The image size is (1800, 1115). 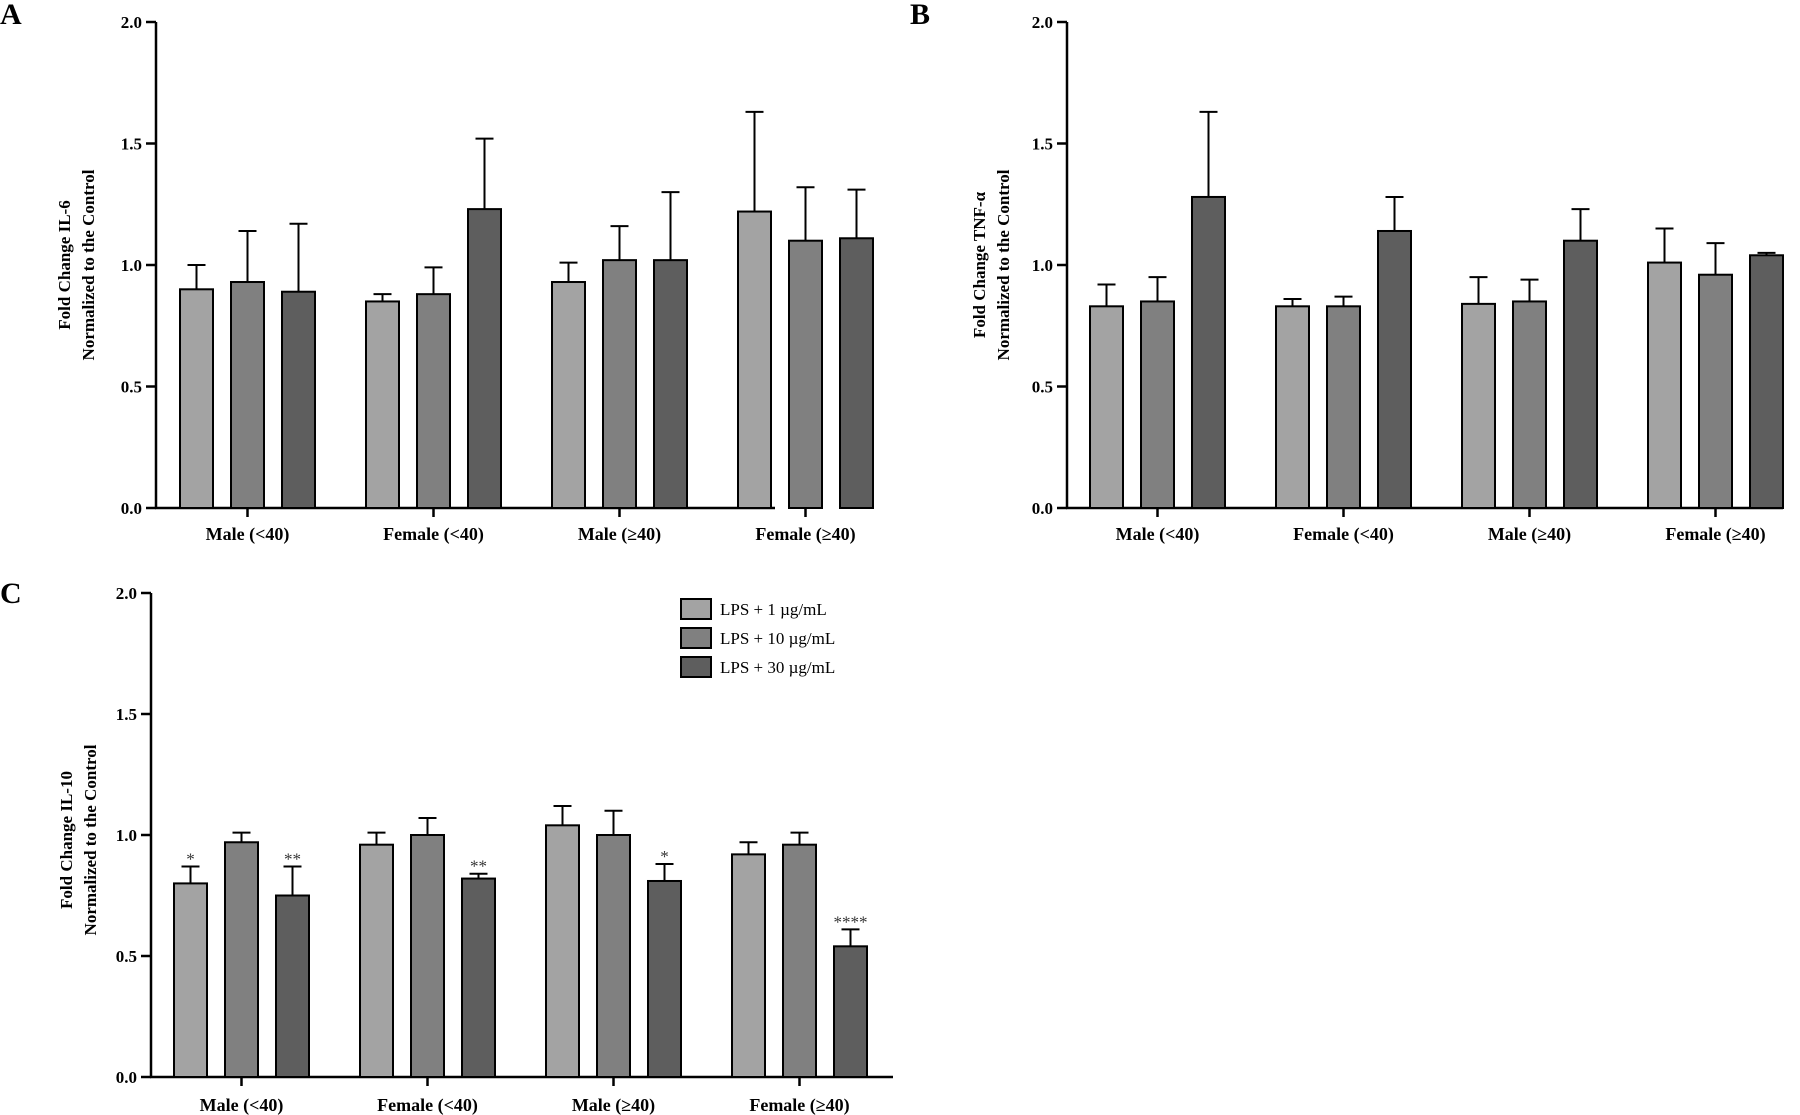 I want to click on bar-group: *, so click(x=613, y=941).